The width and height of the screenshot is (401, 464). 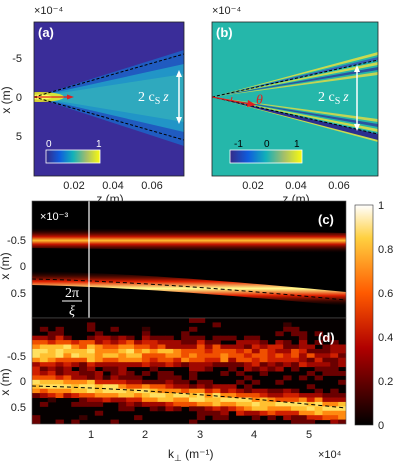 I want to click on panel-b-annotation: 2 cS z, so click(x=333, y=98).